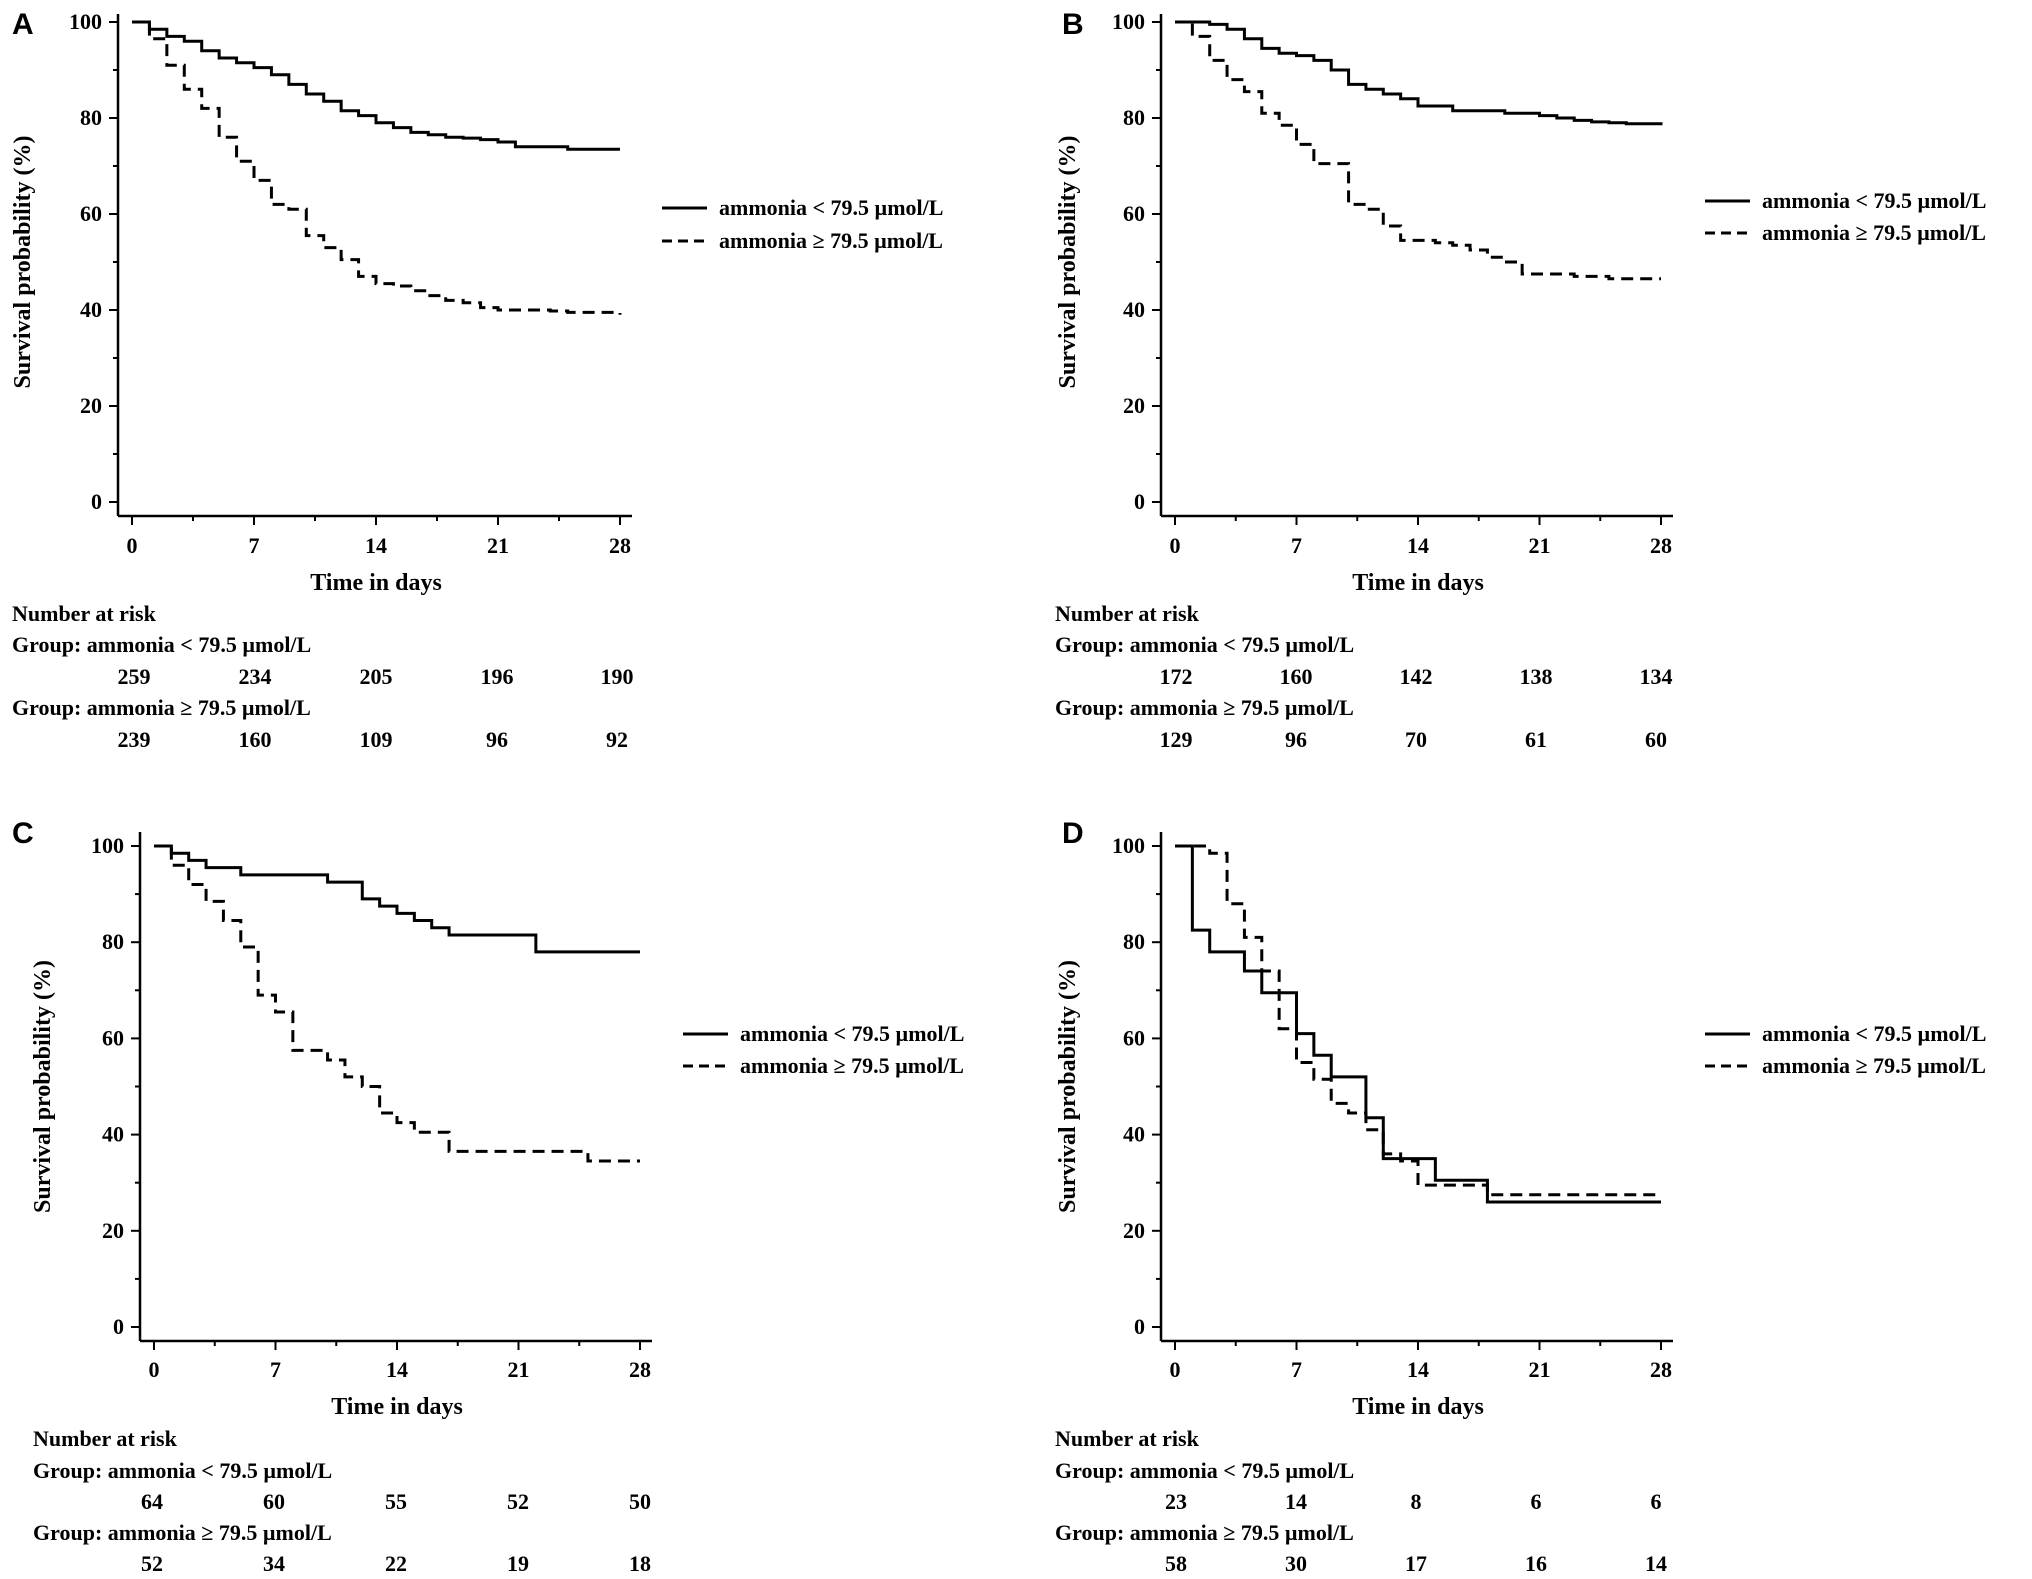 Image resolution: width=2032 pixels, height=1579 pixels. I want to click on risk-count: 18, so click(640, 1563).